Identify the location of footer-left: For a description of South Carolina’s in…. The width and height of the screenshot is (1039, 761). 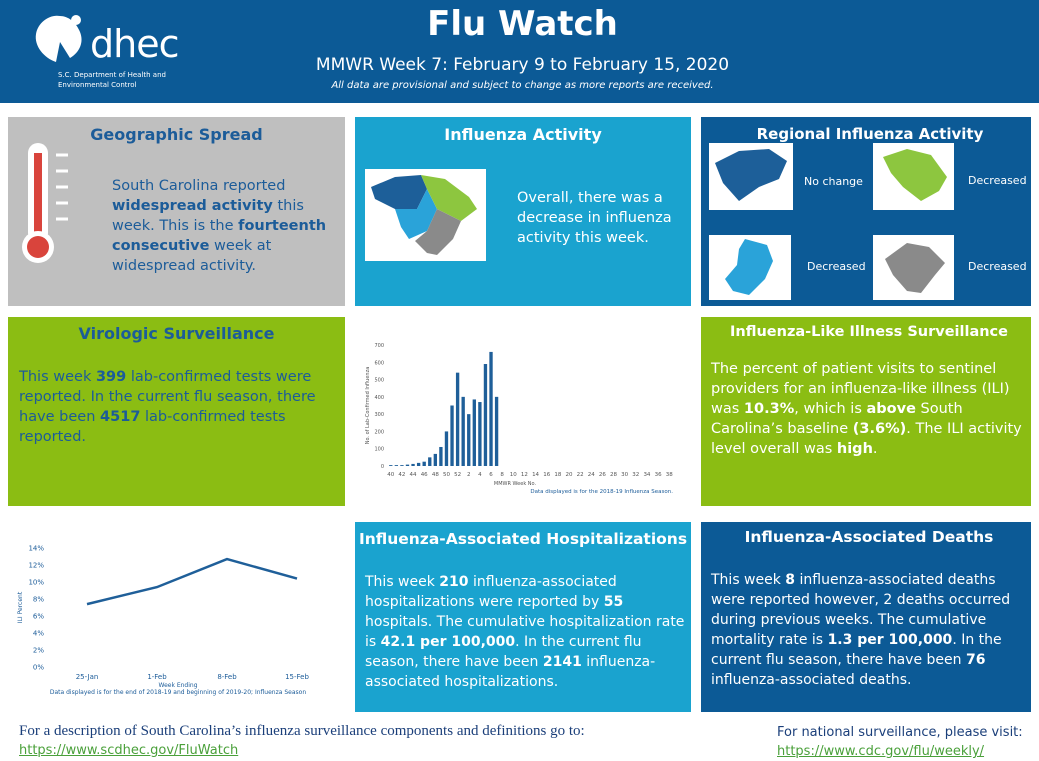
(309, 741).